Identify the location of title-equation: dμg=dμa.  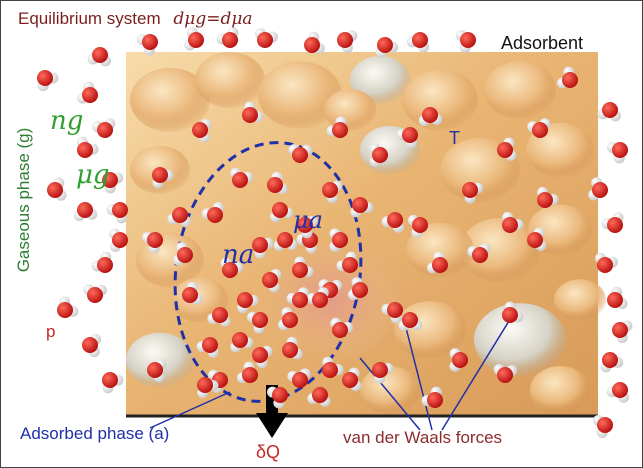
(213, 19).